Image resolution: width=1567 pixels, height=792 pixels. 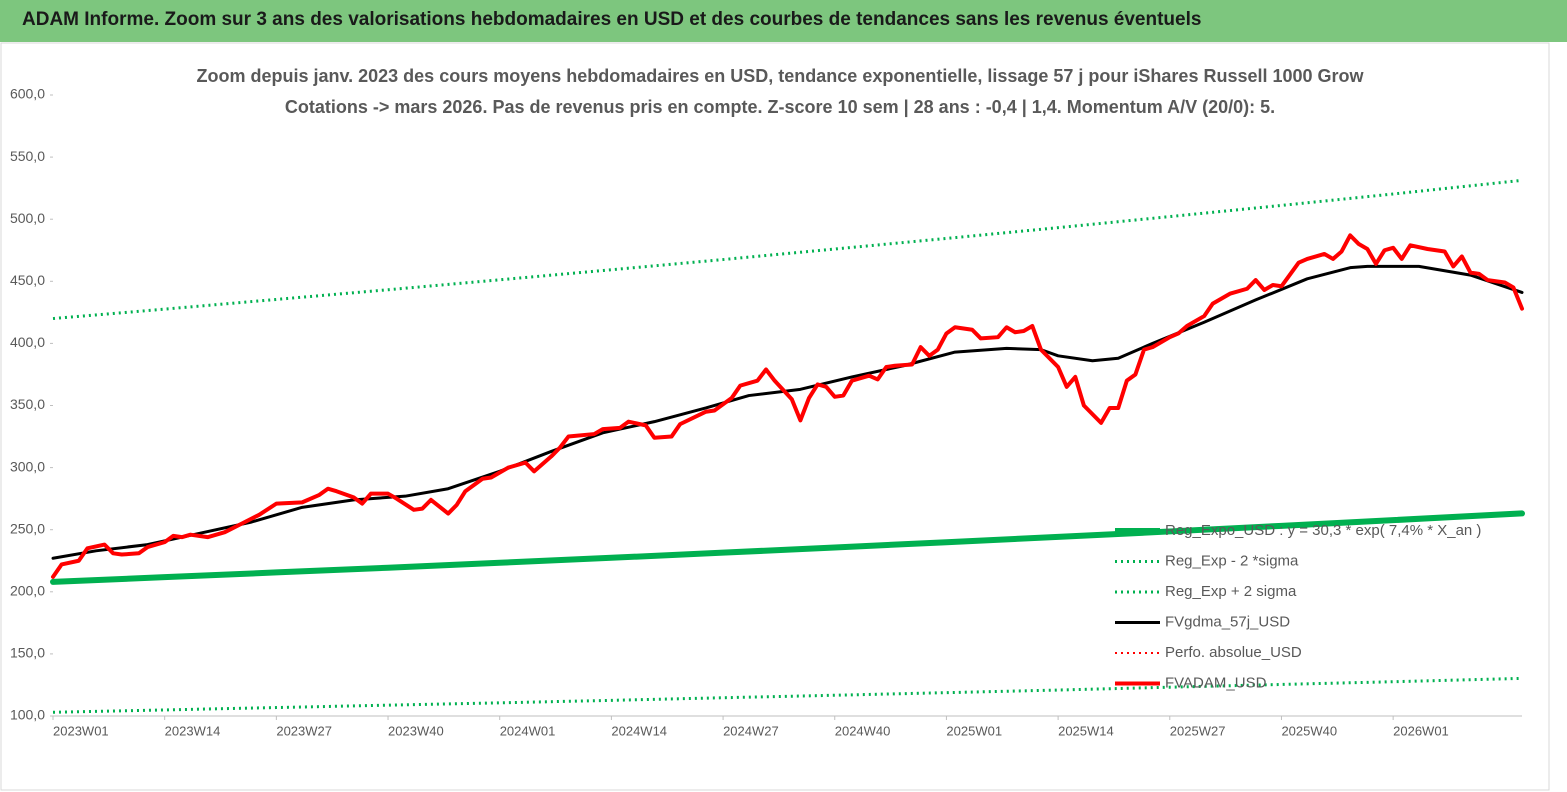 What do you see at coordinates (1233, 652) in the screenshot?
I see `legend-label: Perfo. absolue_USD` at bounding box center [1233, 652].